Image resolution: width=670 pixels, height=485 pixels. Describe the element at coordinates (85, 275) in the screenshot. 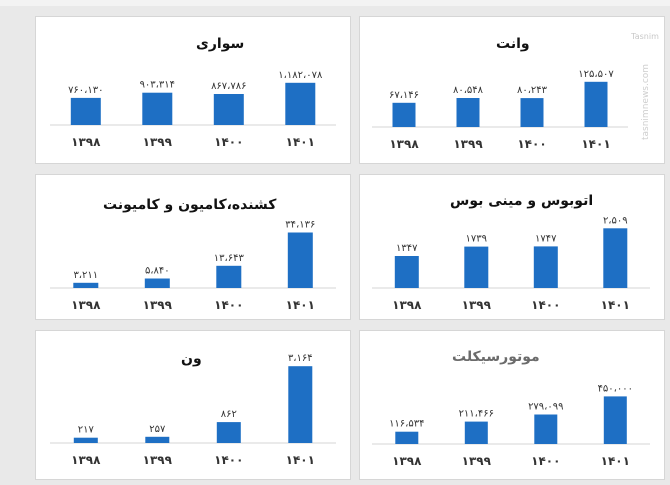

I see `data-label: ۳،۲۱۱` at that location.